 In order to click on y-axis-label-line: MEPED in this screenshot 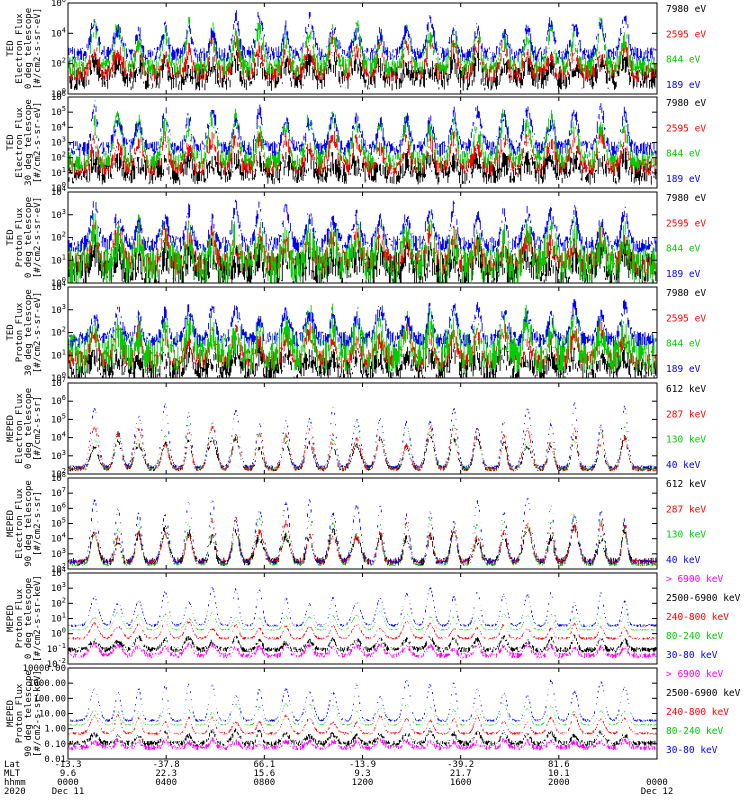, I will do `click(11, 618)`.